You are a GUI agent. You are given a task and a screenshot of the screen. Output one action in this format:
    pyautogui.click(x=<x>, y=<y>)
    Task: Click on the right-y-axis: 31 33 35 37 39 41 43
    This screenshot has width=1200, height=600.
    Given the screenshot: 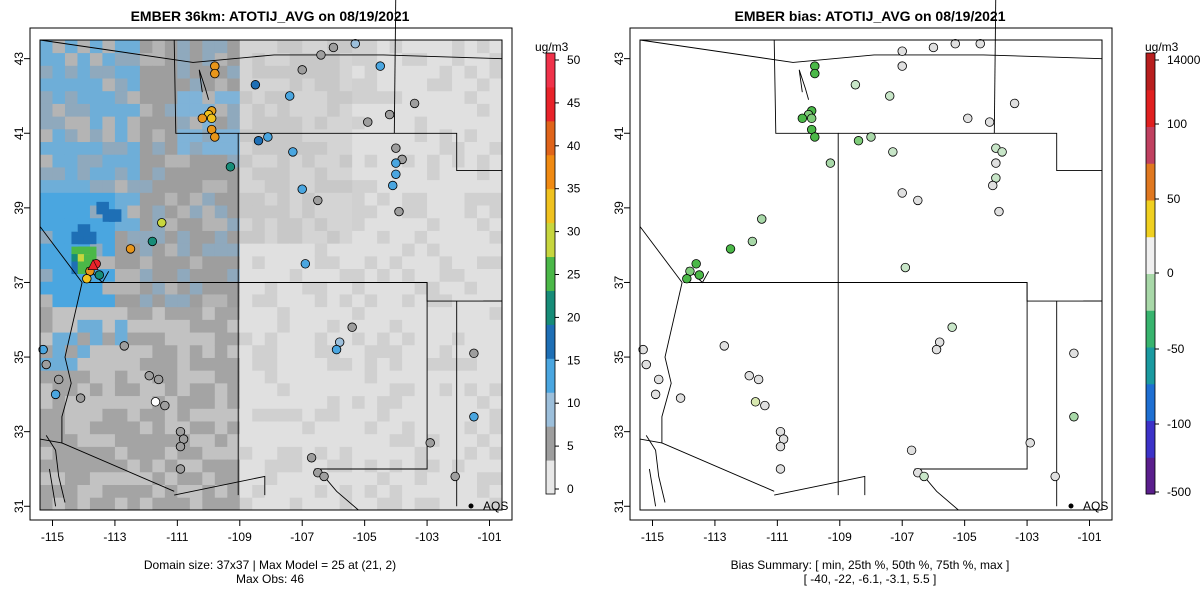 What is the action you would take?
    pyautogui.click(x=621, y=282)
    